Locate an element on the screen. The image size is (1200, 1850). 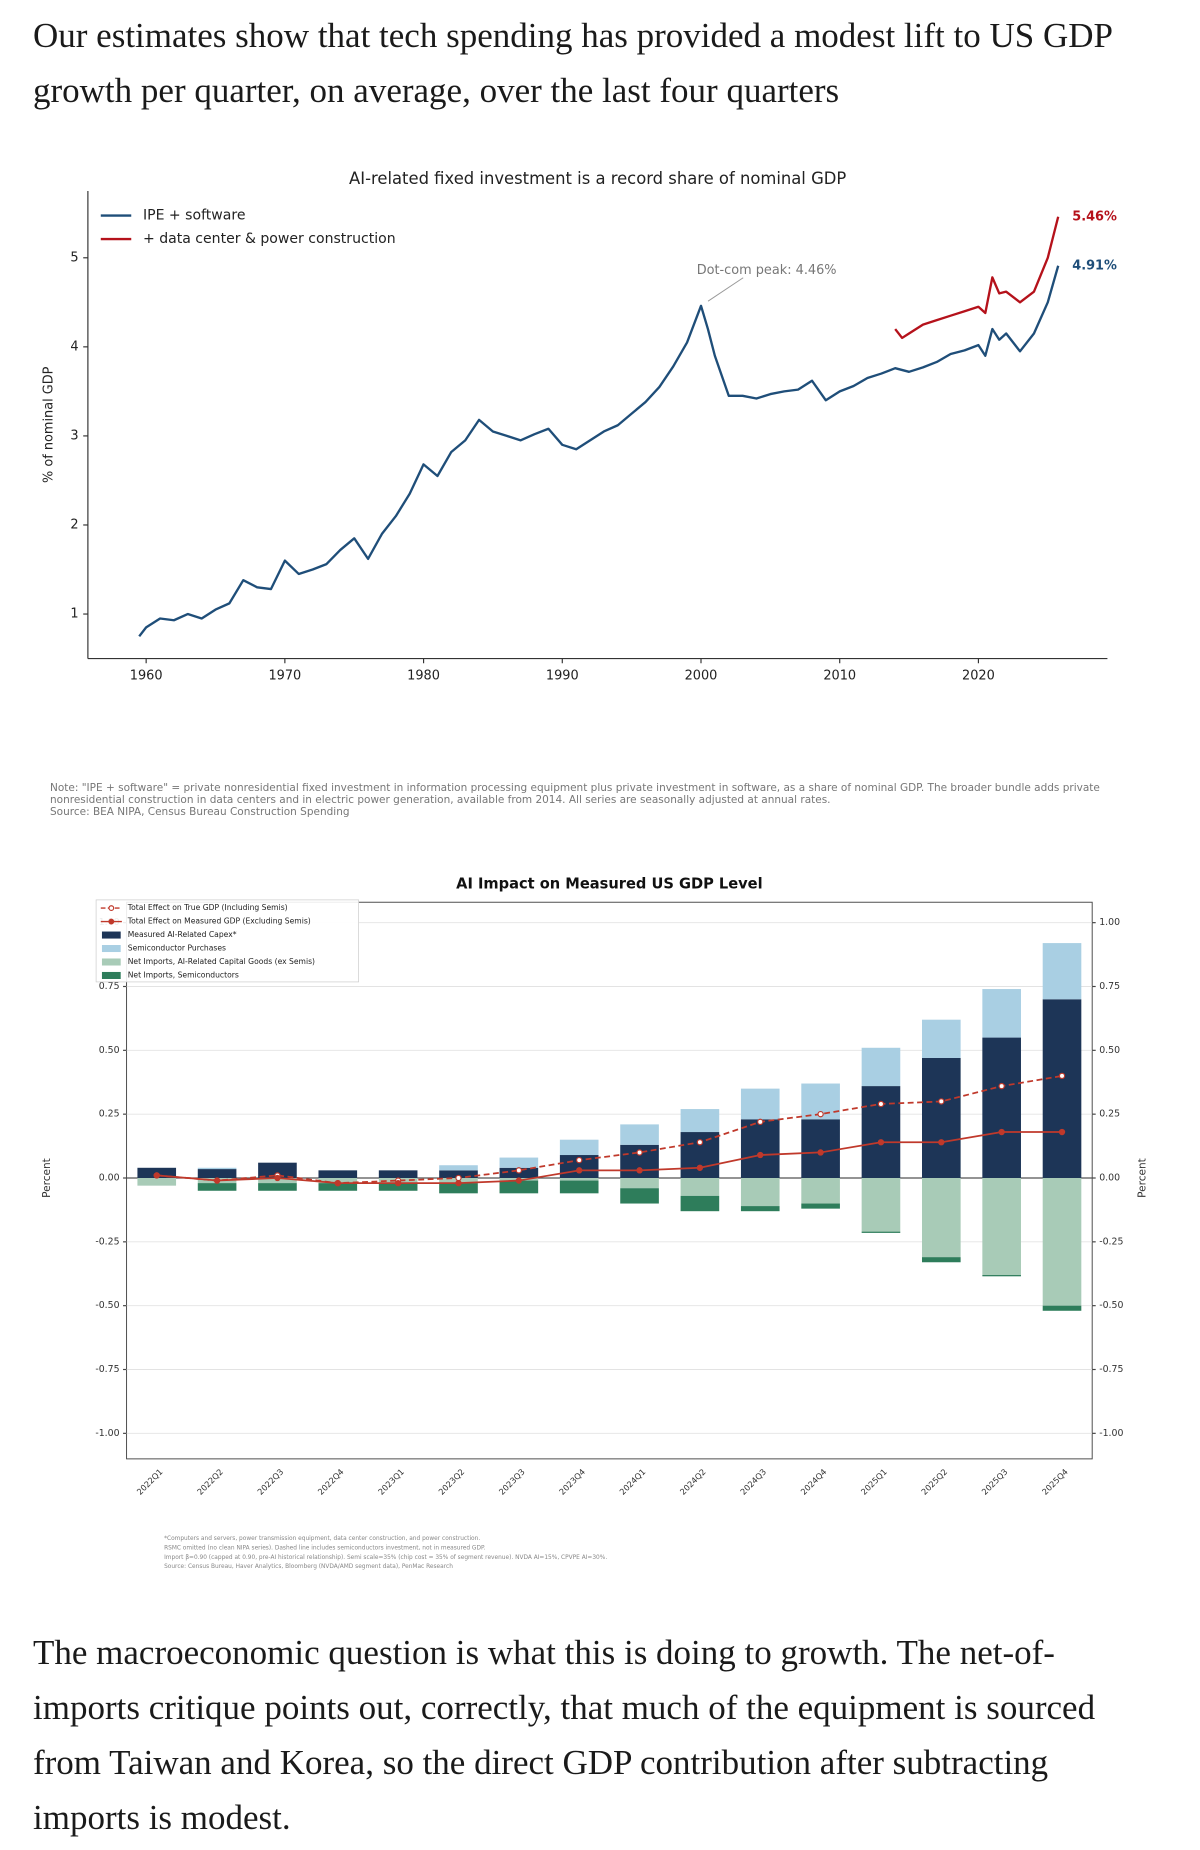
x-tick-label: 2025Q1 is located at coordinates (874, 1482).